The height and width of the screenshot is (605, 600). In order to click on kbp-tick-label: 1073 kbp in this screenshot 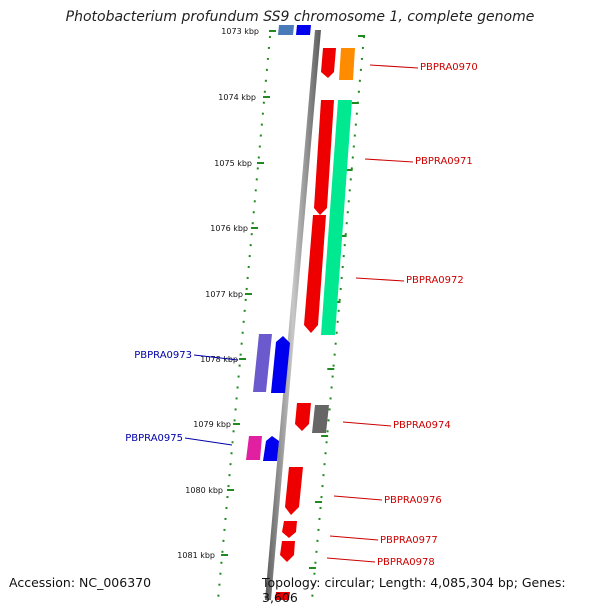, I will do `click(240, 31)`.